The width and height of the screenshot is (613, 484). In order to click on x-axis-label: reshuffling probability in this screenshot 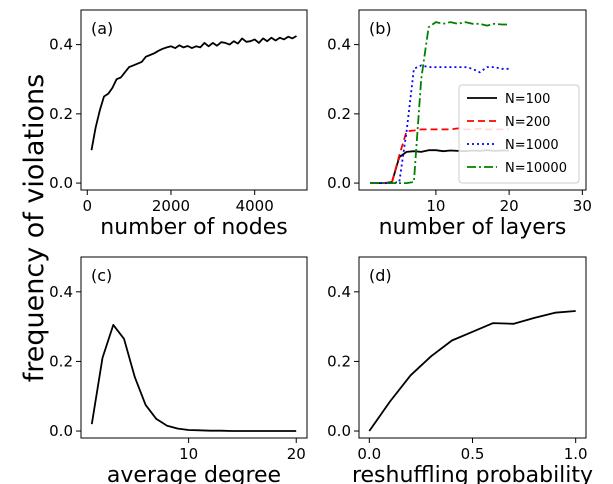, I will do `click(472, 473)`.